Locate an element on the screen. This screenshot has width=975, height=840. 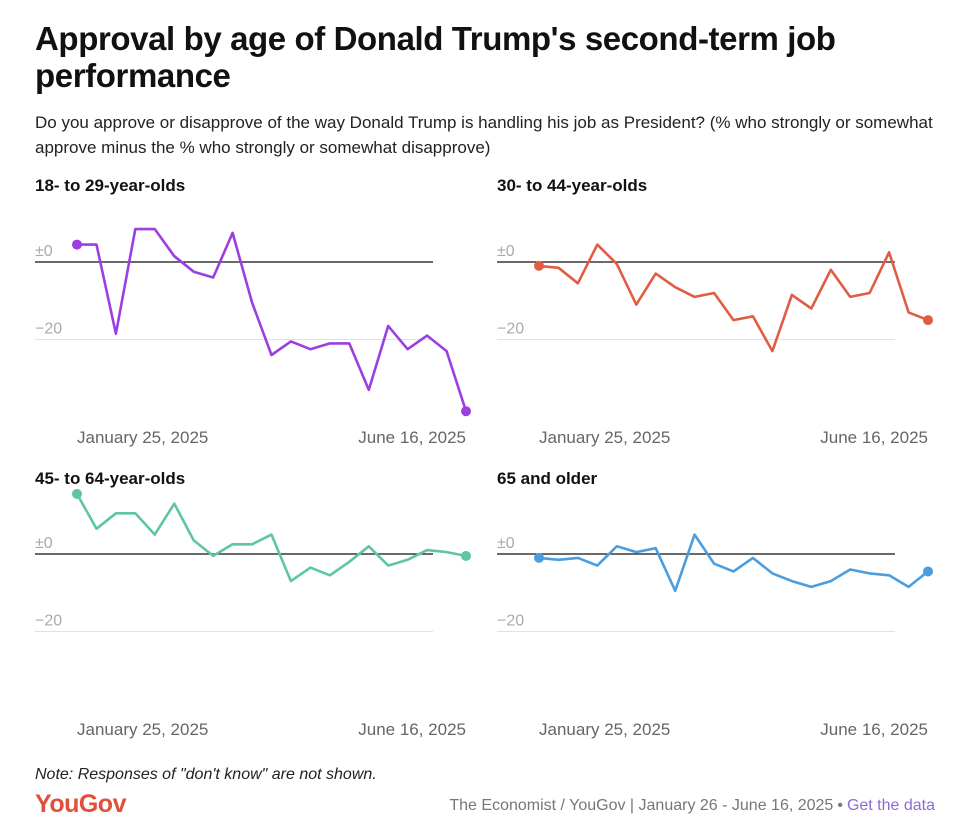
panel-title-18-29: 18- to 29-year-olds is located at coordinates (110, 185).